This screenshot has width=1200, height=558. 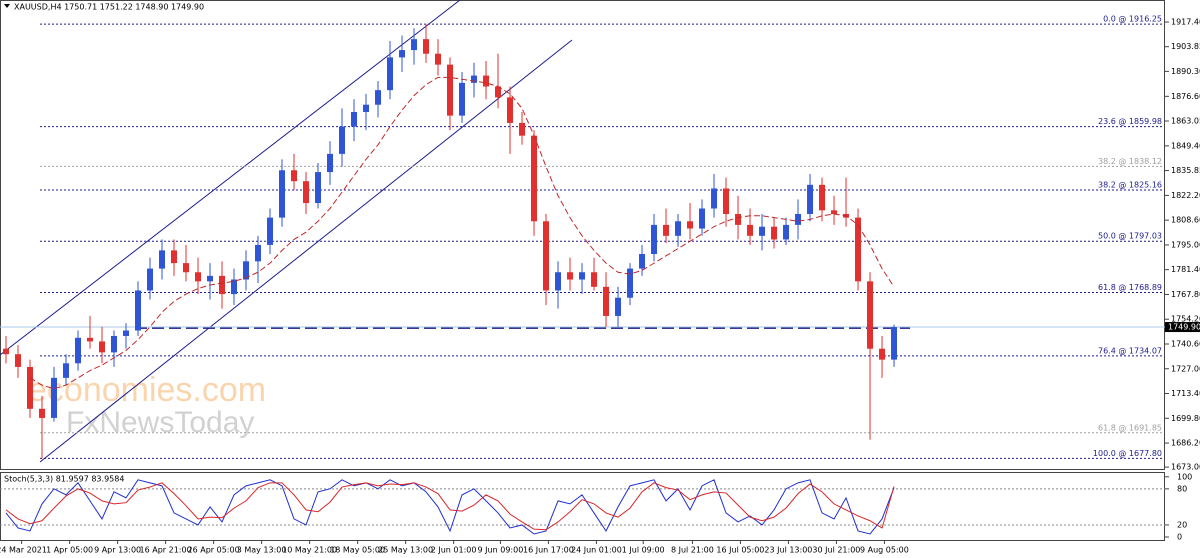 What do you see at coordinates (1185, 46) in the screenshot?
I see `y-tick-label: 1903.85` at bounding box center [1185, 46].